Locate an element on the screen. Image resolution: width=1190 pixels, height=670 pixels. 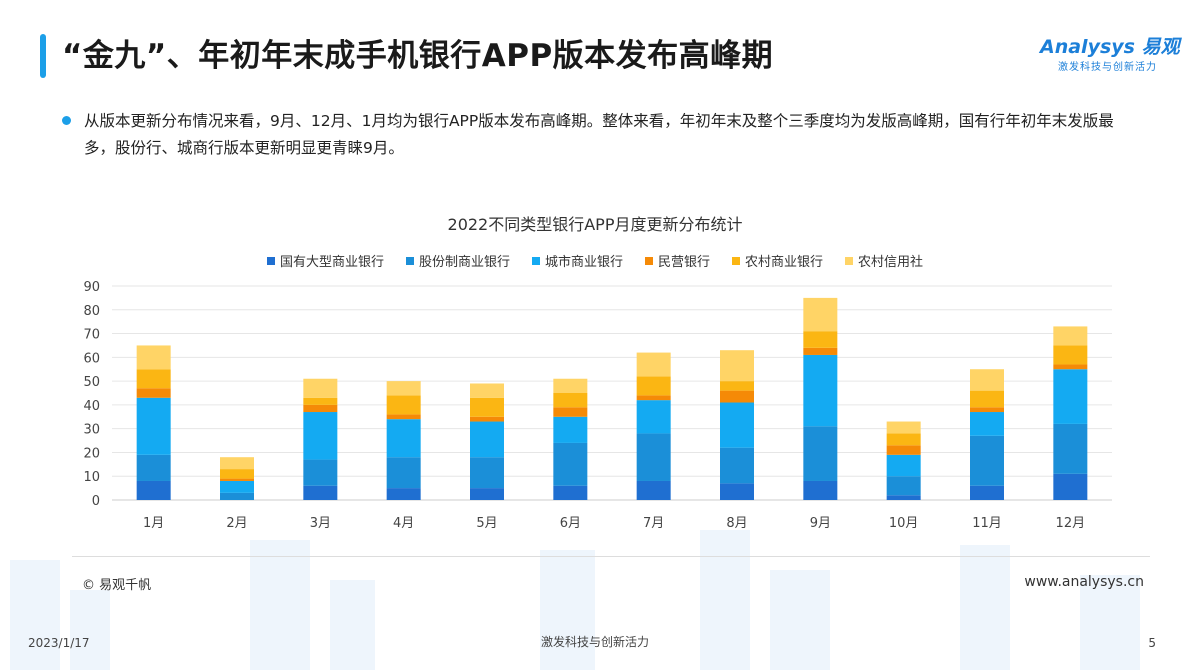
y-tick-label: 60 is located at coordinates (91, 358).